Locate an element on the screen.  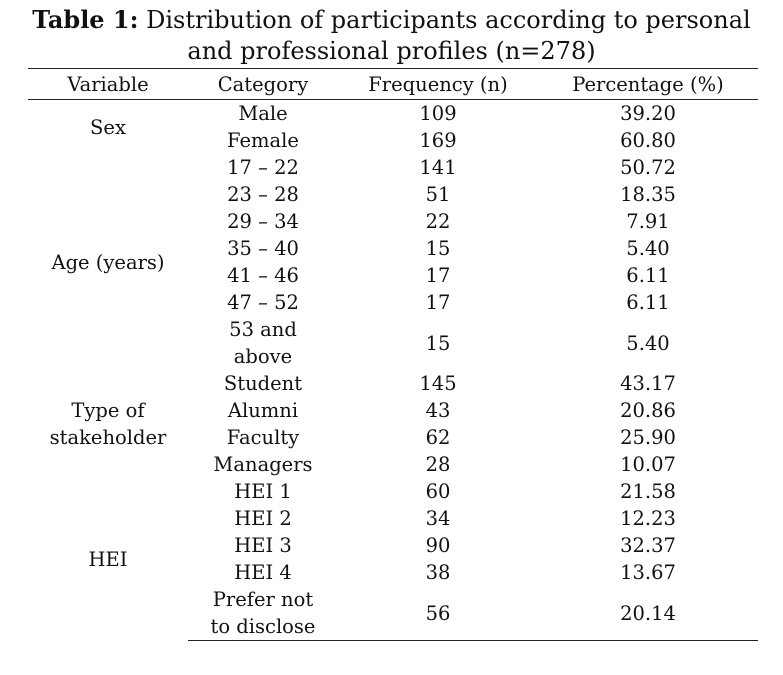
frequency-cell: 169 is located at coordinates (438, 140).